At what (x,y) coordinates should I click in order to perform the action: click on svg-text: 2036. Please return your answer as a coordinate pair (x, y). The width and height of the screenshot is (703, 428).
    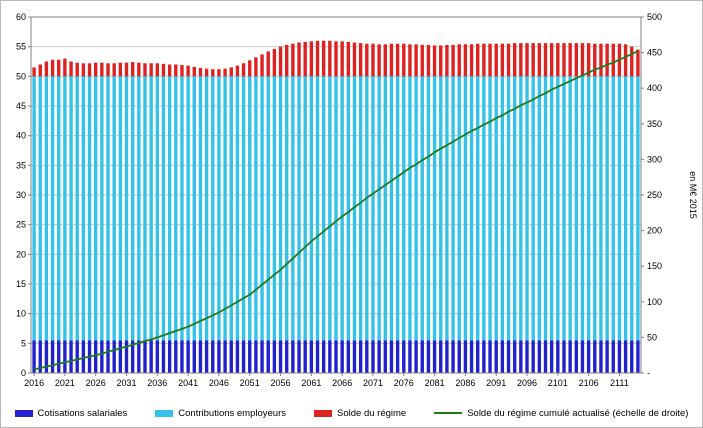
    Looking at the image, I should click on (157, 383).